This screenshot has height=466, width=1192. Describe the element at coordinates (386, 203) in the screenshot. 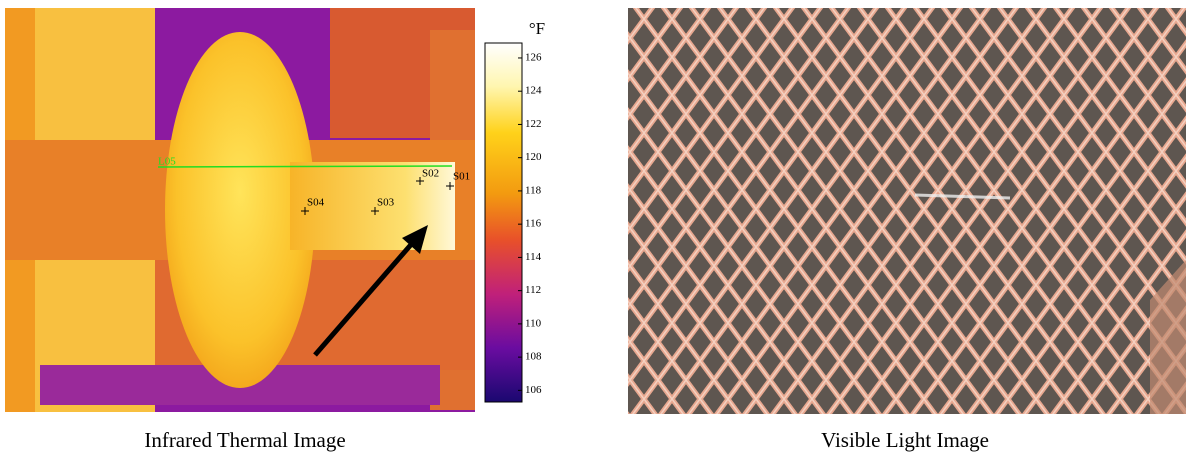

I see `spot-label: S03` at that location.